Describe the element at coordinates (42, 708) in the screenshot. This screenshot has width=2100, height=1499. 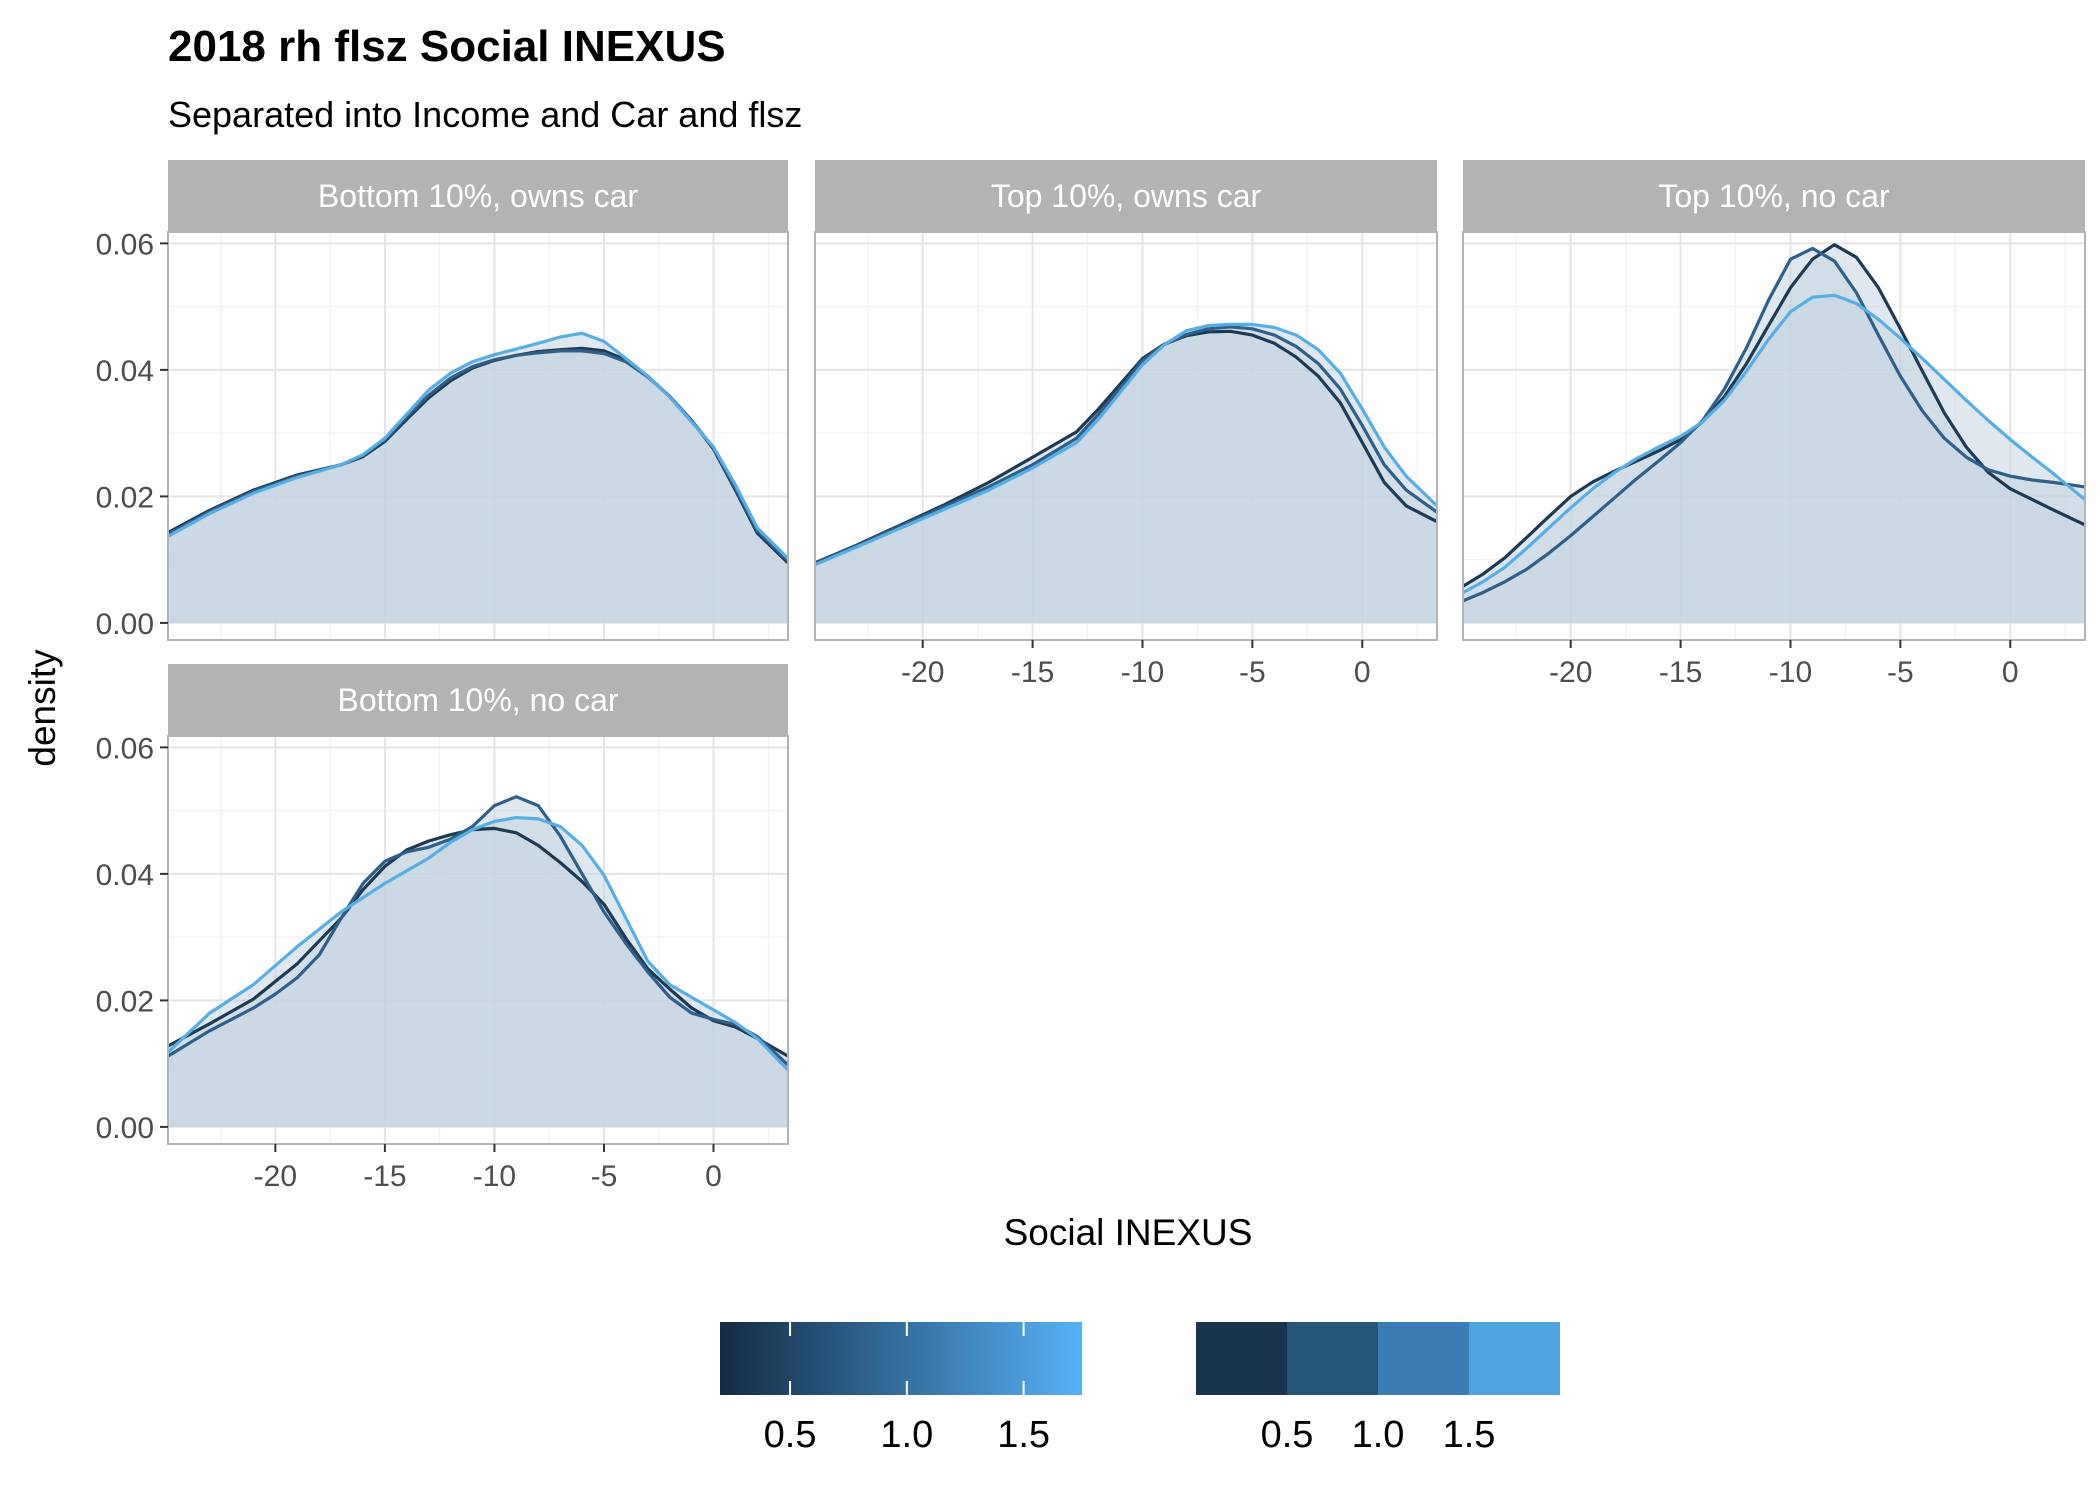
I see `y-axis-title: density` at that location.